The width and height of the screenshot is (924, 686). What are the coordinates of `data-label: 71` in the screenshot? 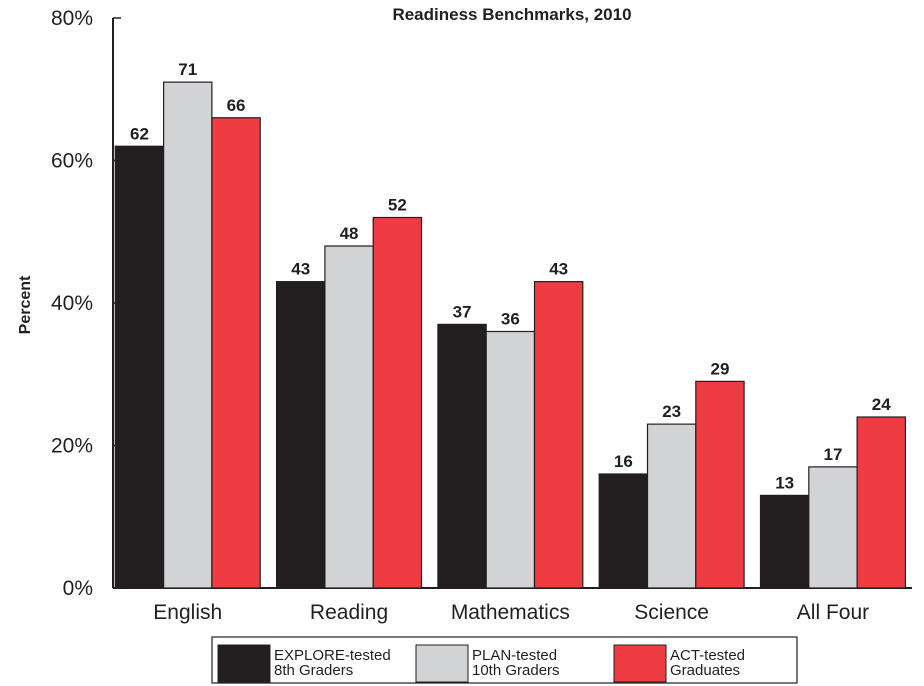 It's located at (187, 69).